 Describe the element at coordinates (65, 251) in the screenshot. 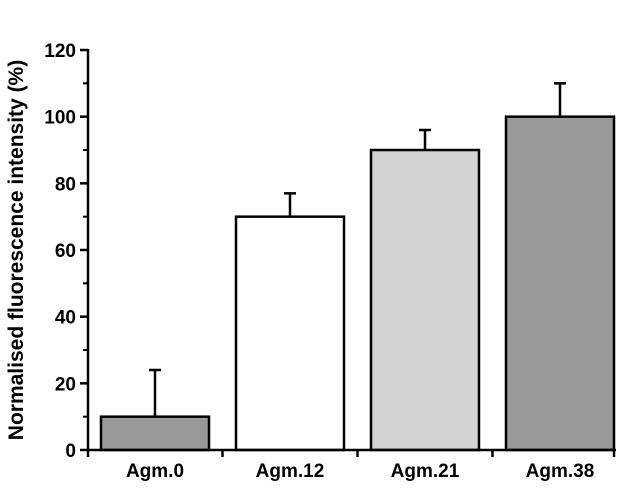

I see `y-tick-label-60: 60` at that location.